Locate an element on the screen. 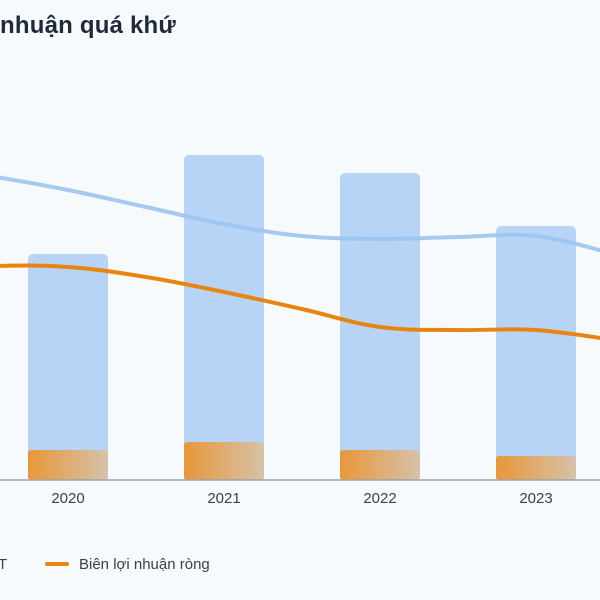 This screenshot has width=600, height=600. x-tick-label-2020: 2020 is located at coordinates (67, 498).